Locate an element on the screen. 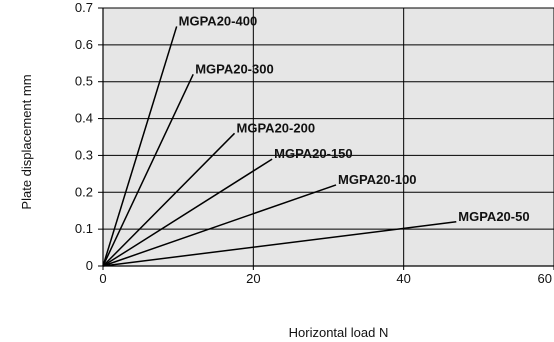  x-tick-label: 20 is located at coordinates (253, 278).